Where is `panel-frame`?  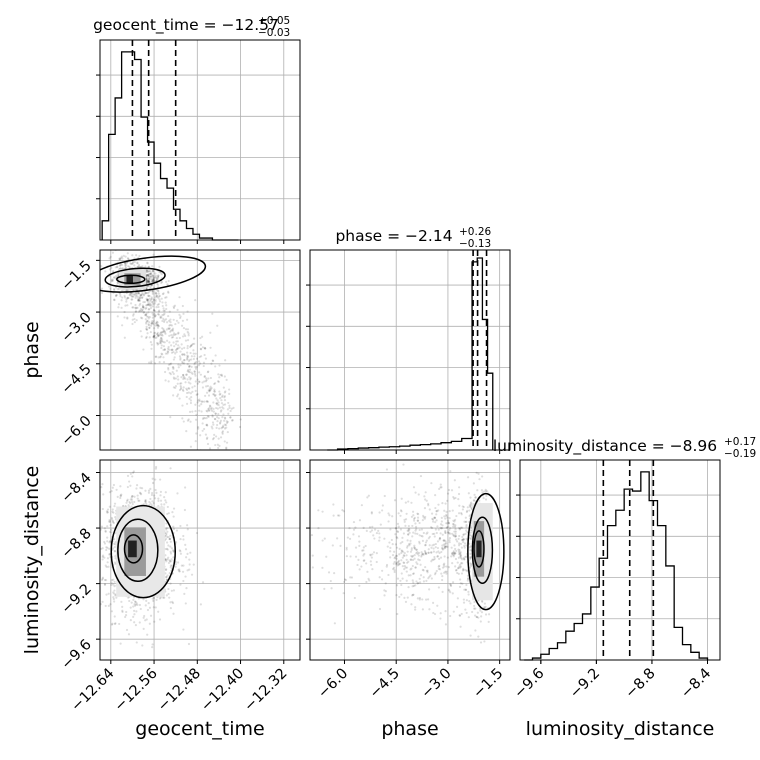
panel-frame is located at coordinates (200, 140).